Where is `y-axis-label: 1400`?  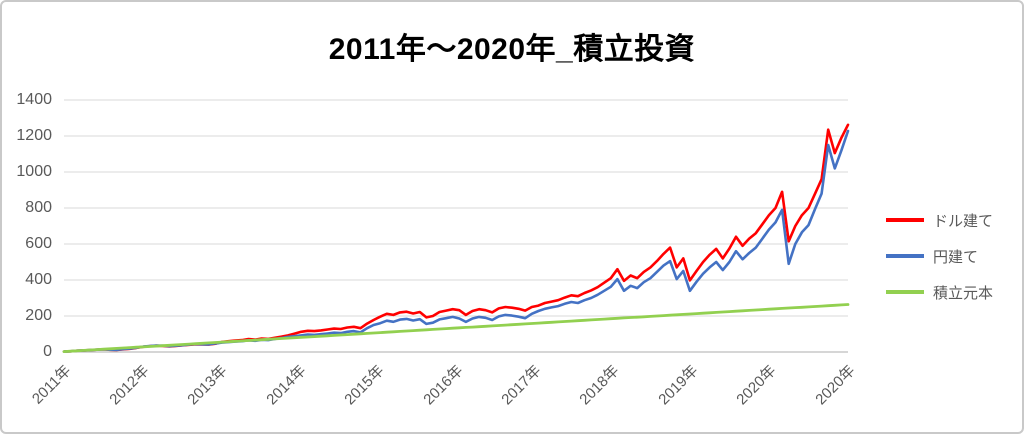 y-axis-label: 1400 is located at coordinates (34, 99).